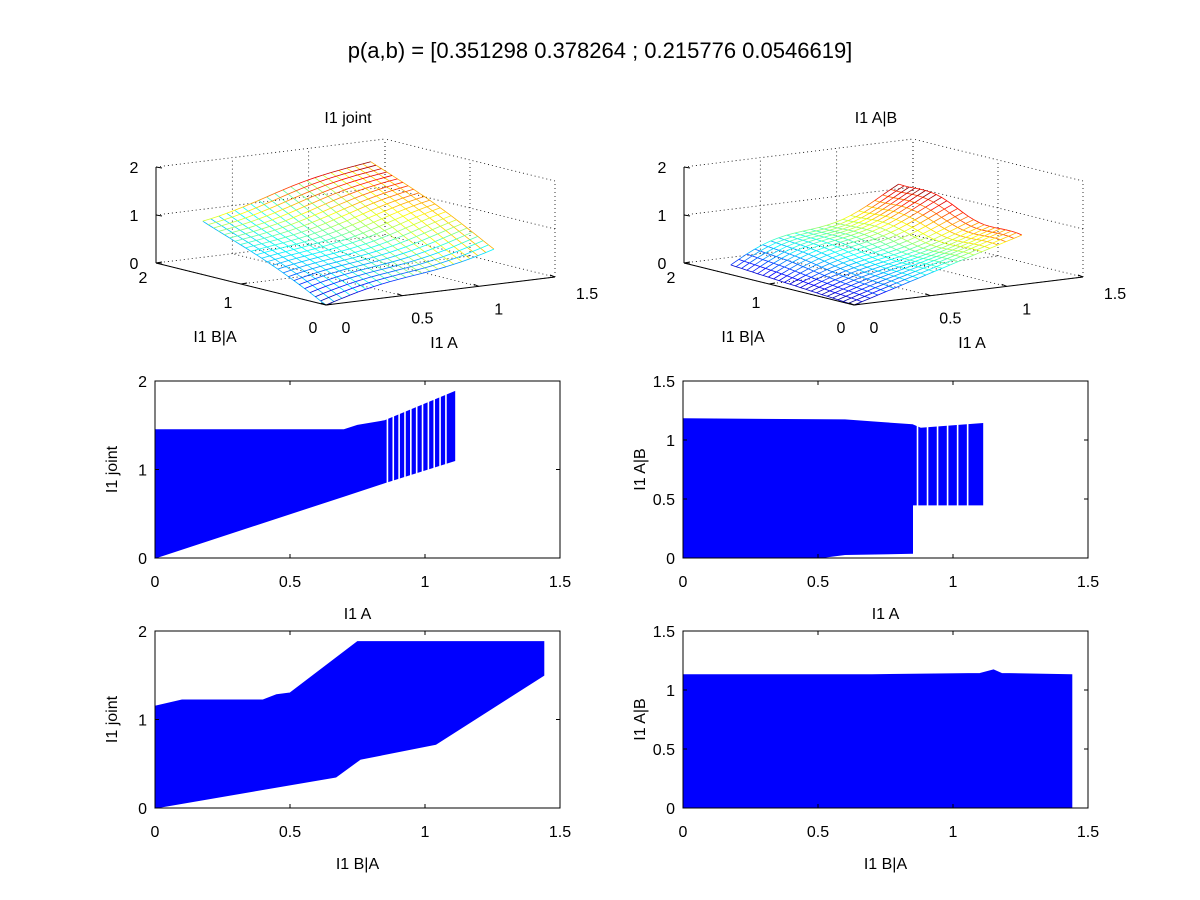  What do you see at coordinates (305, 474) in the screenshot?
I see `data-band` at bounding box center [305, 474].